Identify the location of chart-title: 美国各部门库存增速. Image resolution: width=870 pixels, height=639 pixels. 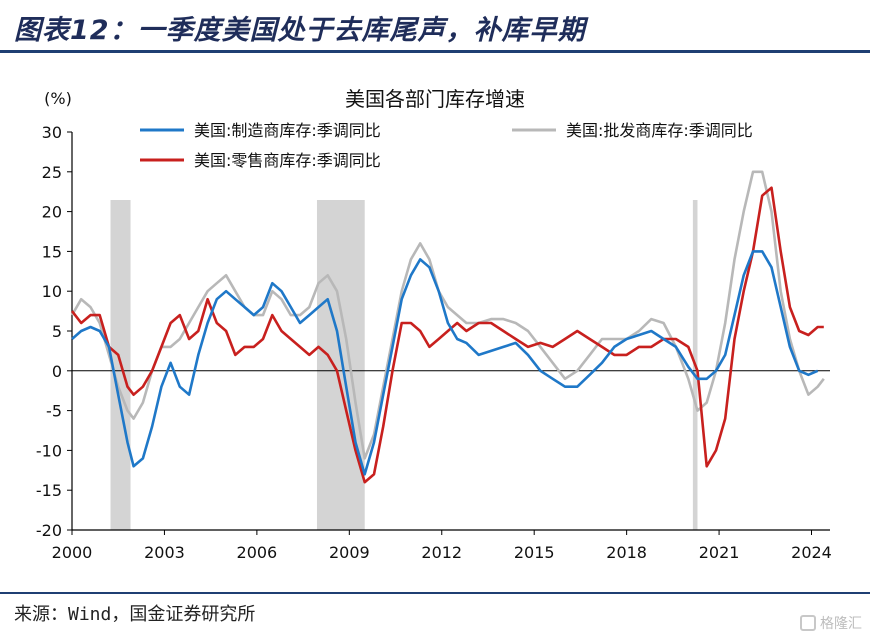
(435, 99).